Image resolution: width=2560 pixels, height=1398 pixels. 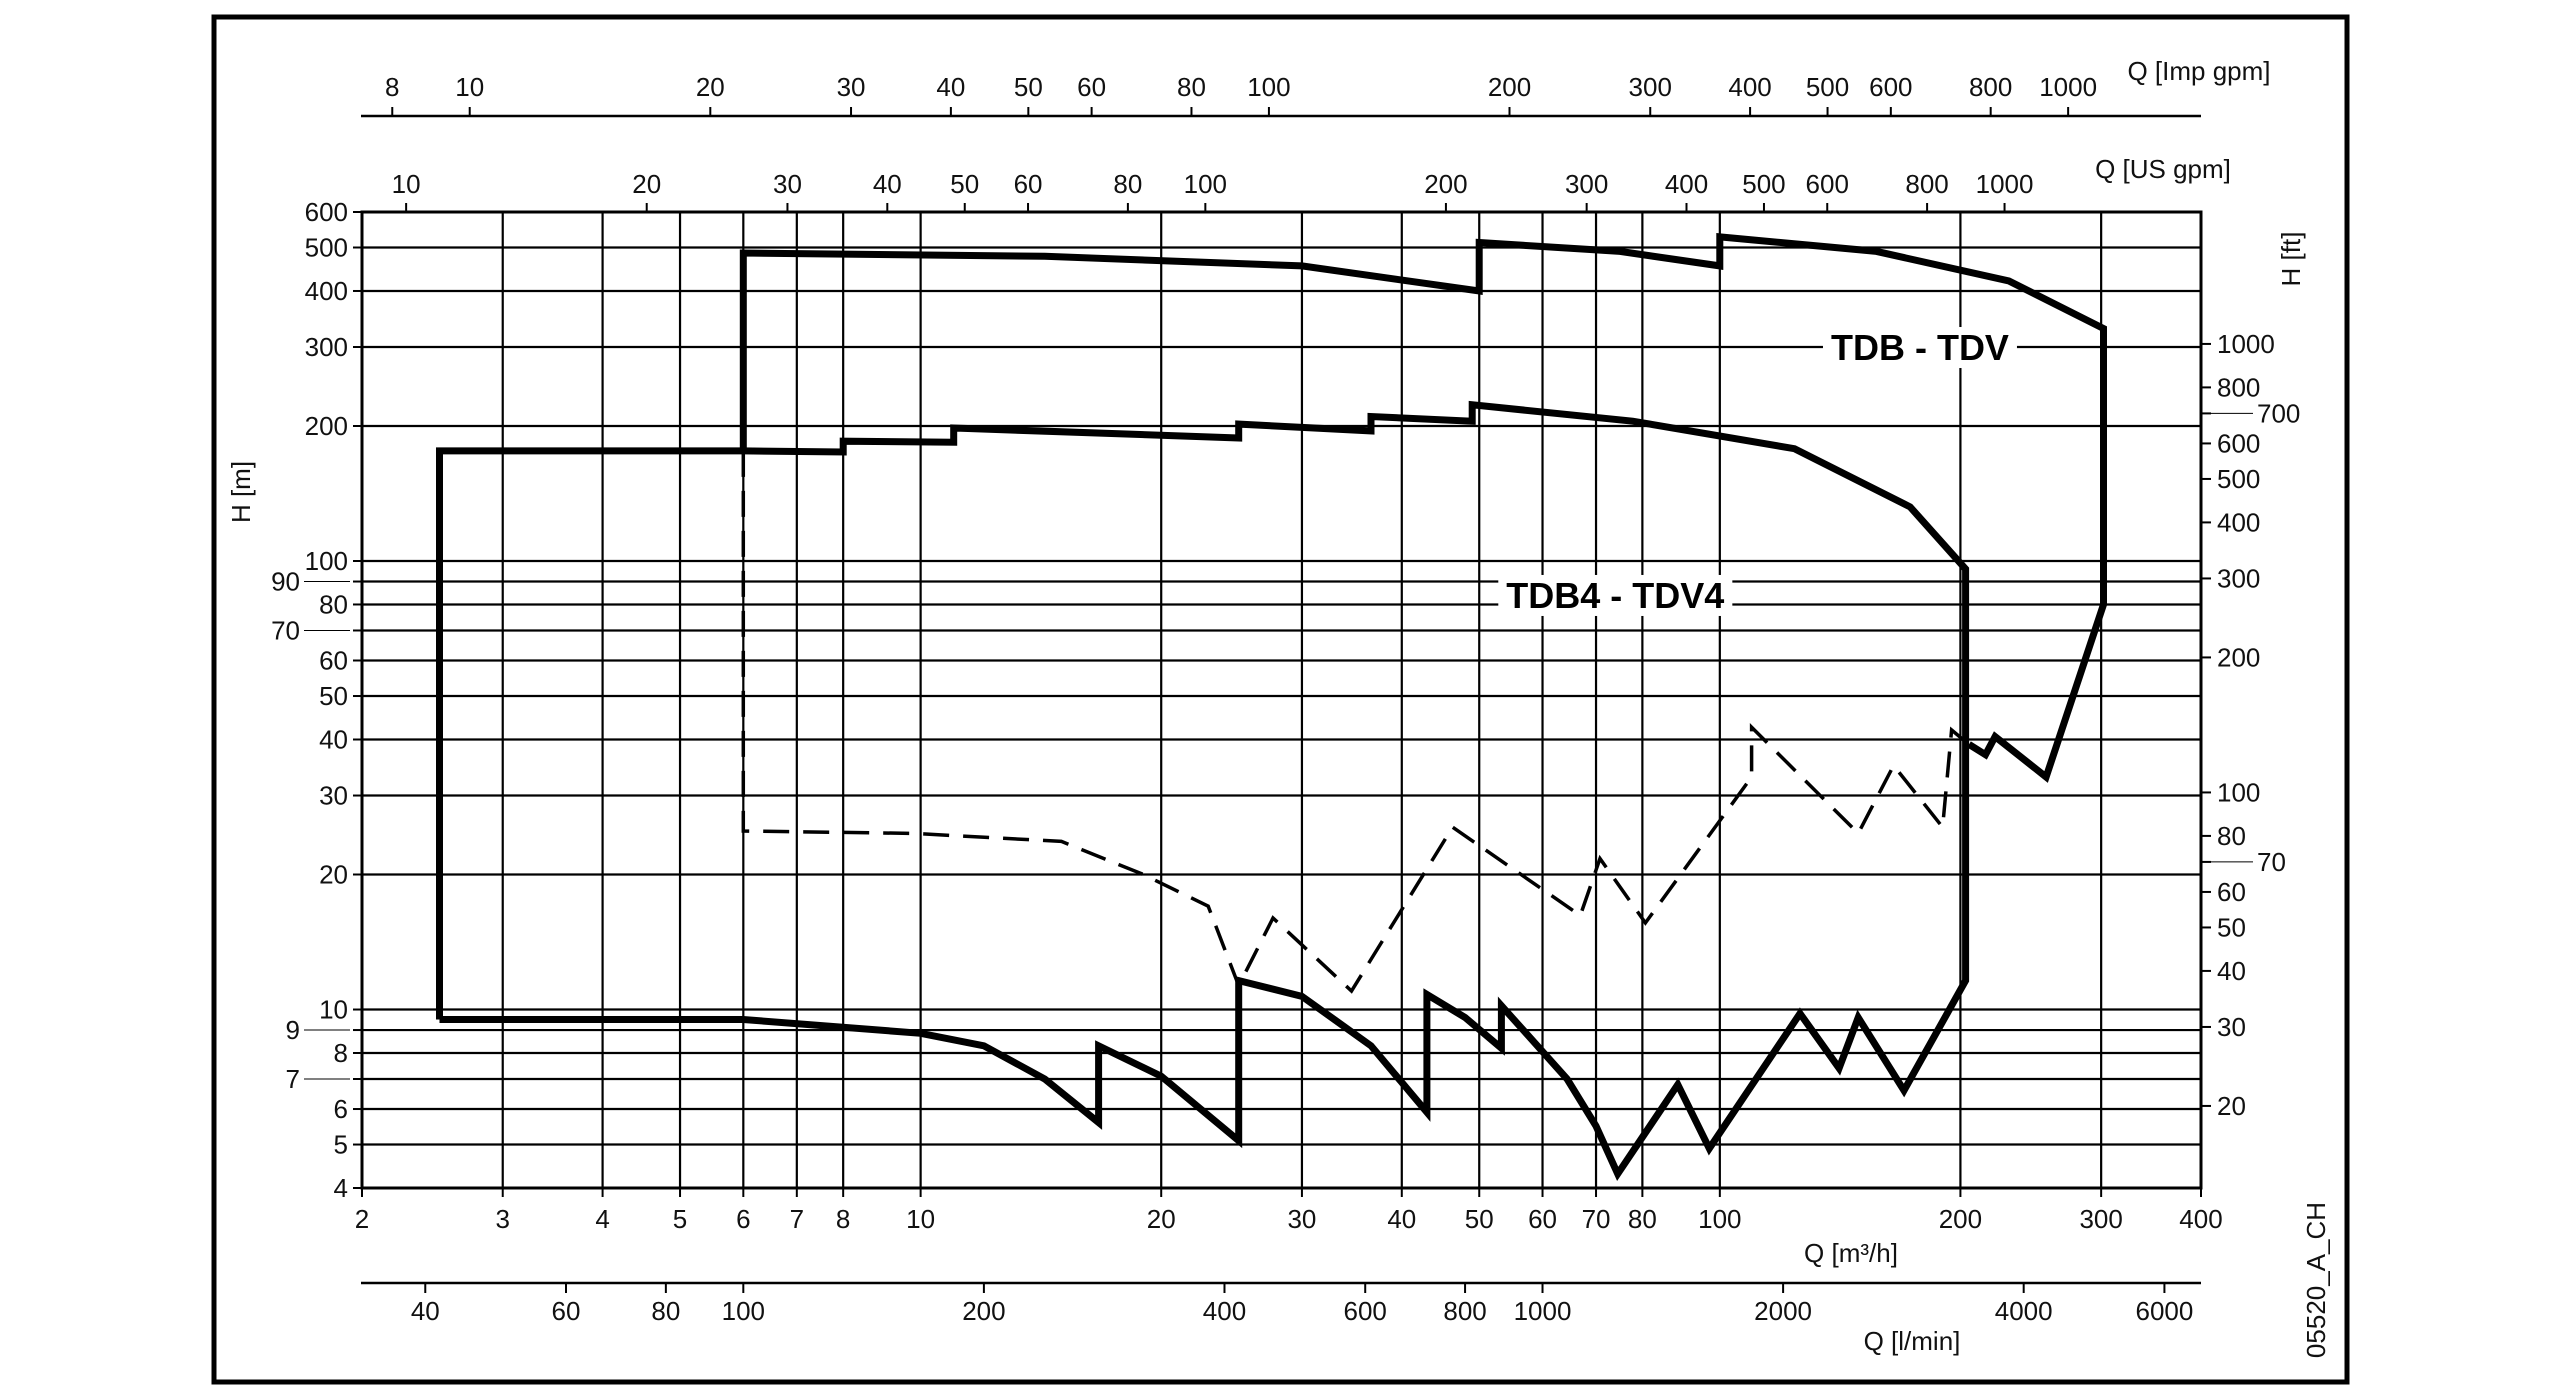 What do you see at coordinates (1205, 184) in the screenshot?
I see `us-gpm-tick-label: 100` at bounding box center [1205, 184].